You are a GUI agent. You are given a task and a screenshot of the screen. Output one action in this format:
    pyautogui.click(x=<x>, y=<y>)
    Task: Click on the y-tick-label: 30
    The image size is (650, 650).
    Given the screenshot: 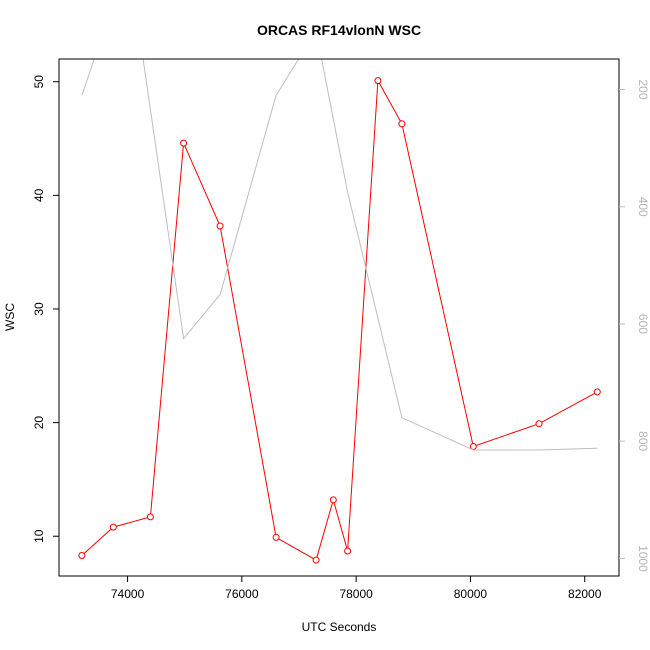 What is the action you would take?
    pyautogui.click(x=39, y=309)
    